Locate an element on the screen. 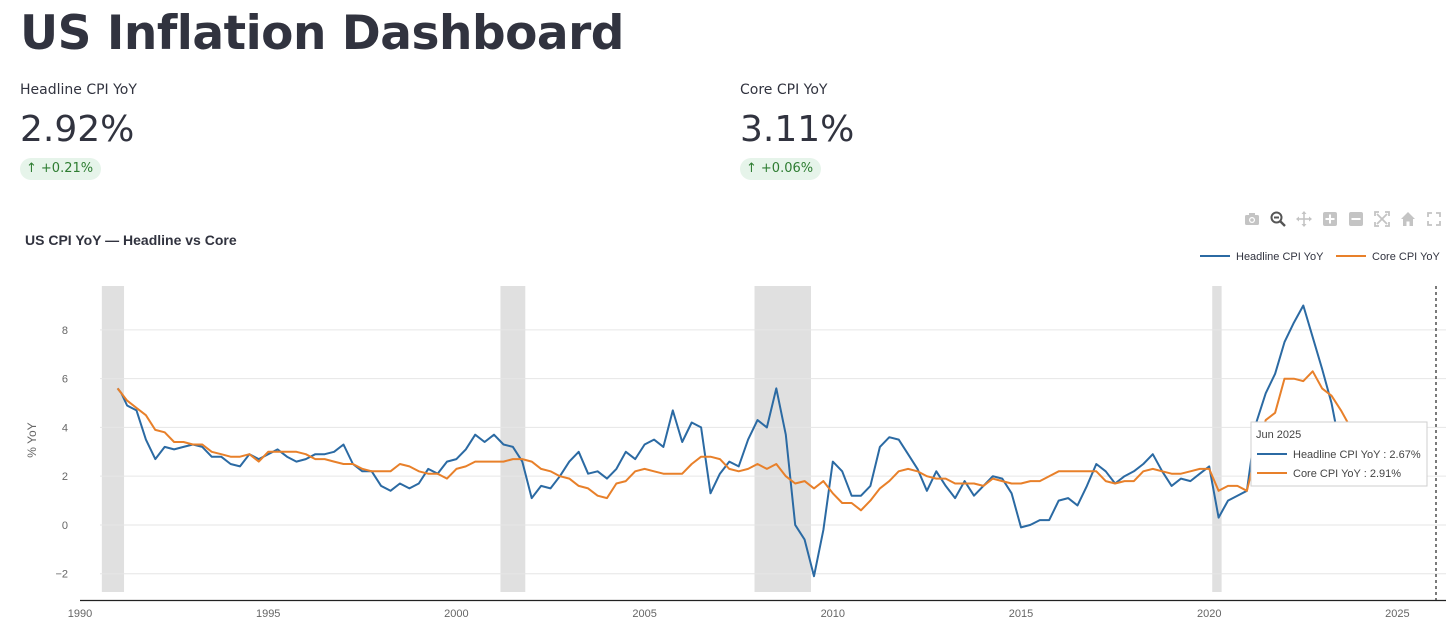  x-tick-label: 1995 is located at coordinates (268, 614).